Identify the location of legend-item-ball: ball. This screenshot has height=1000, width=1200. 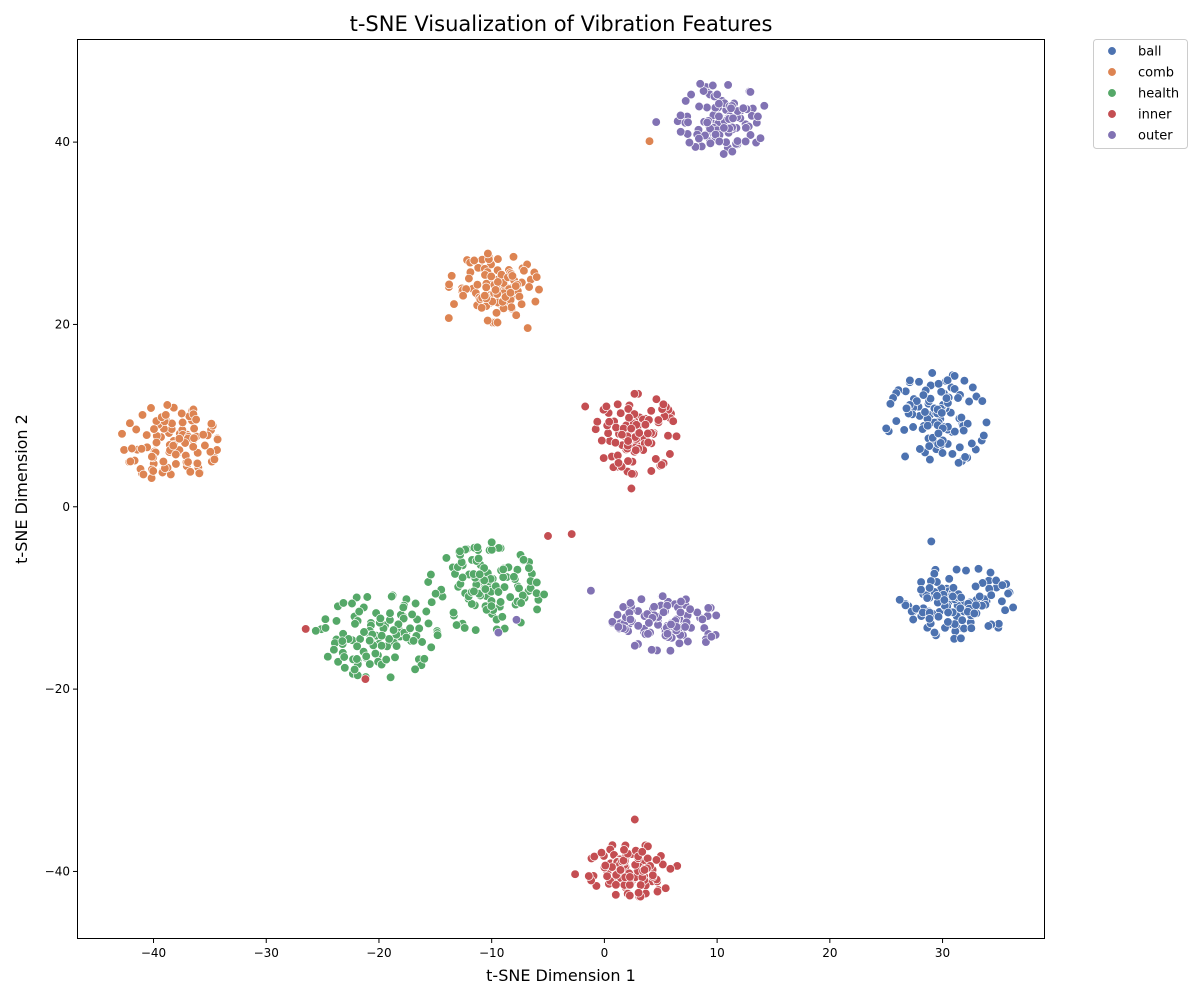
(1134, 52).